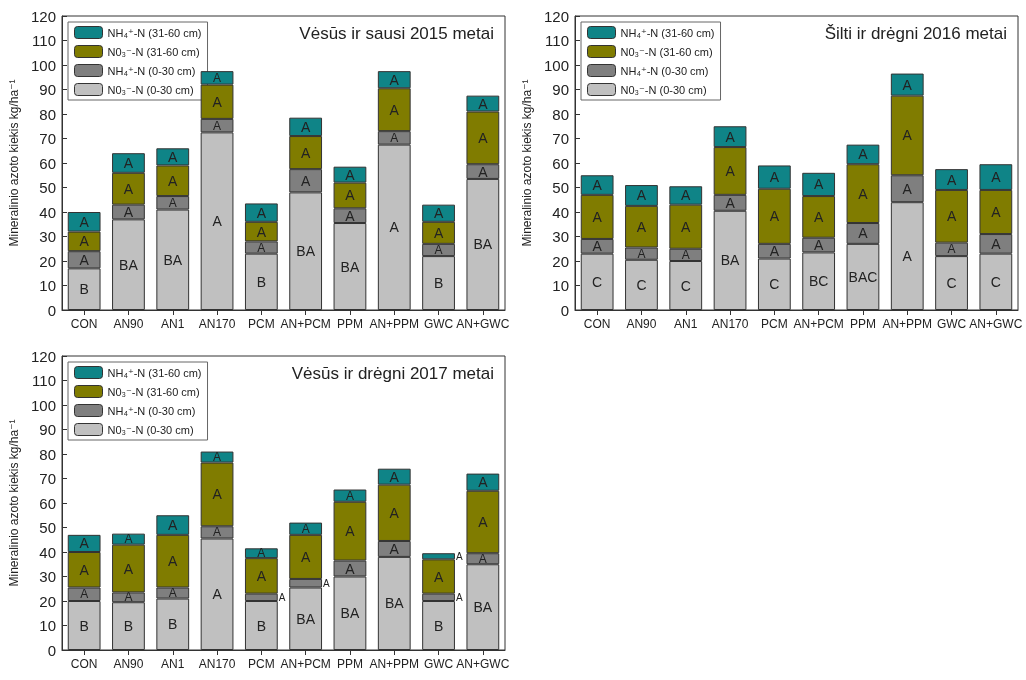 The image size is (1026, 680). Describe the element at coordinates (173, 324) in the screenshot. I see `x-tick-label: AN1` at that location.